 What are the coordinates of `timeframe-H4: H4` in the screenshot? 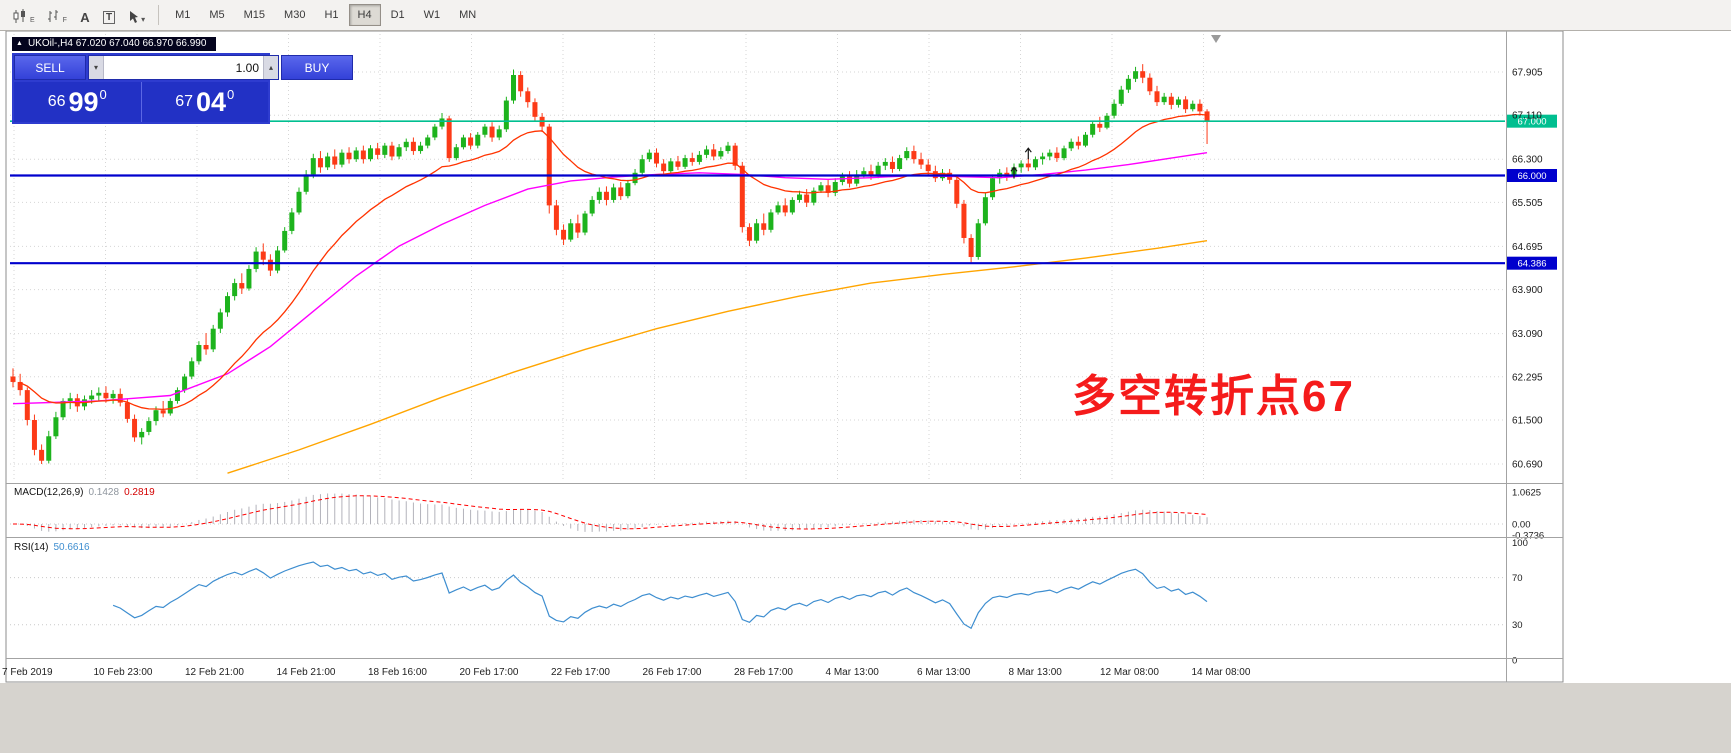 It's located at (364, 15).